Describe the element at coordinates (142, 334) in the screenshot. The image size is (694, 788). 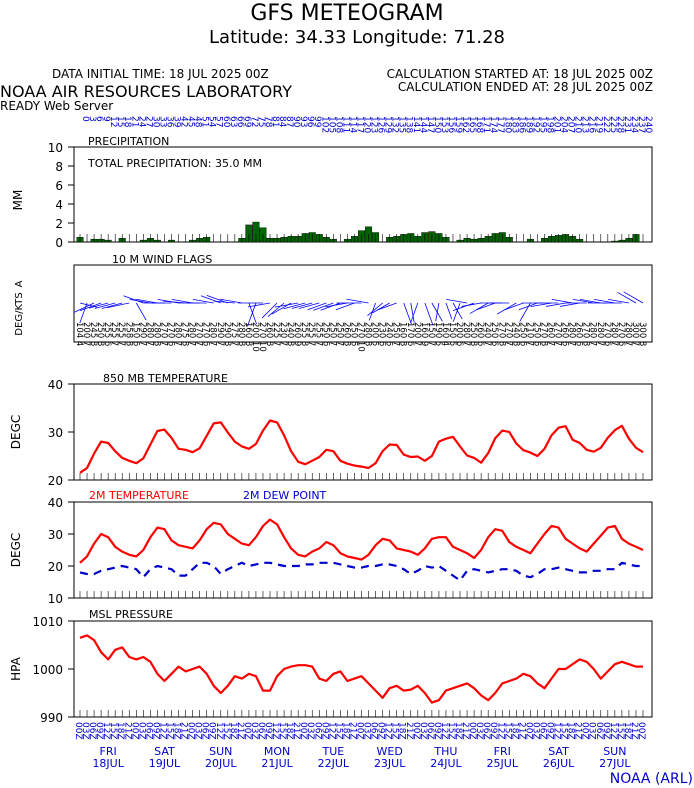
I see `wind-label: 290 7` at that location.